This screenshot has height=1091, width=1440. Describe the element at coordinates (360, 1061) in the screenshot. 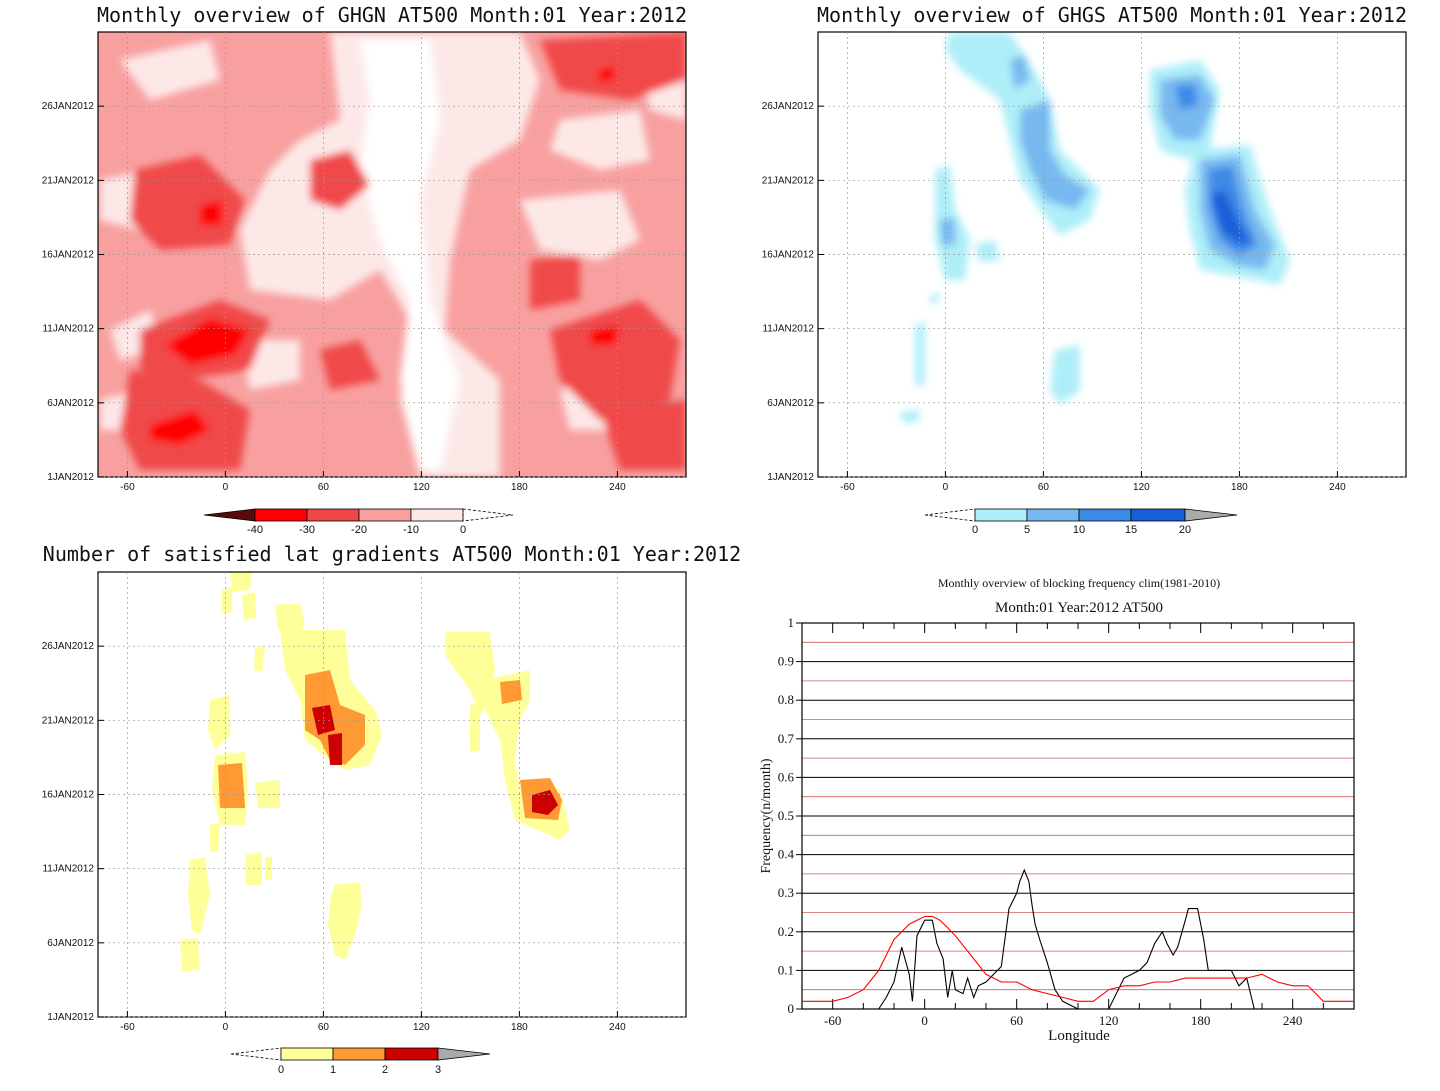

I see `lat-colorbar: 0 1 2 3` at that location.